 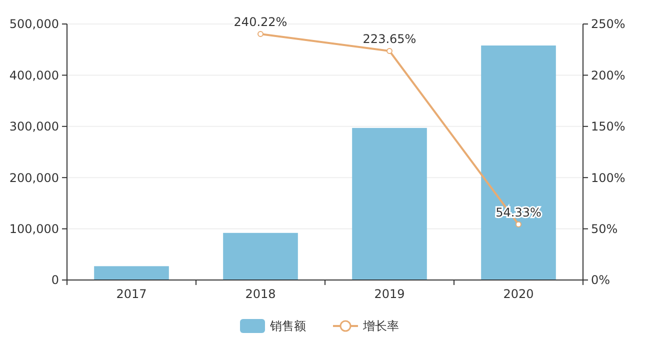 I want to click on y2-tick-label: 100%, so click(x=608, y=177).